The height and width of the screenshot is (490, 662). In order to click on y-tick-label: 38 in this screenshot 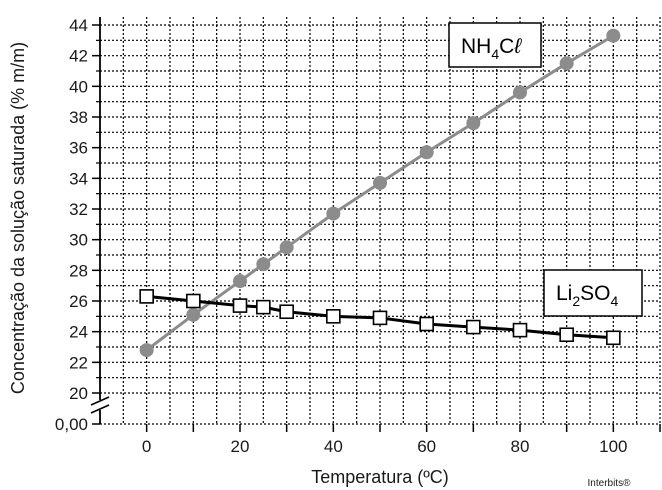, I will do `click(78, 117)`.